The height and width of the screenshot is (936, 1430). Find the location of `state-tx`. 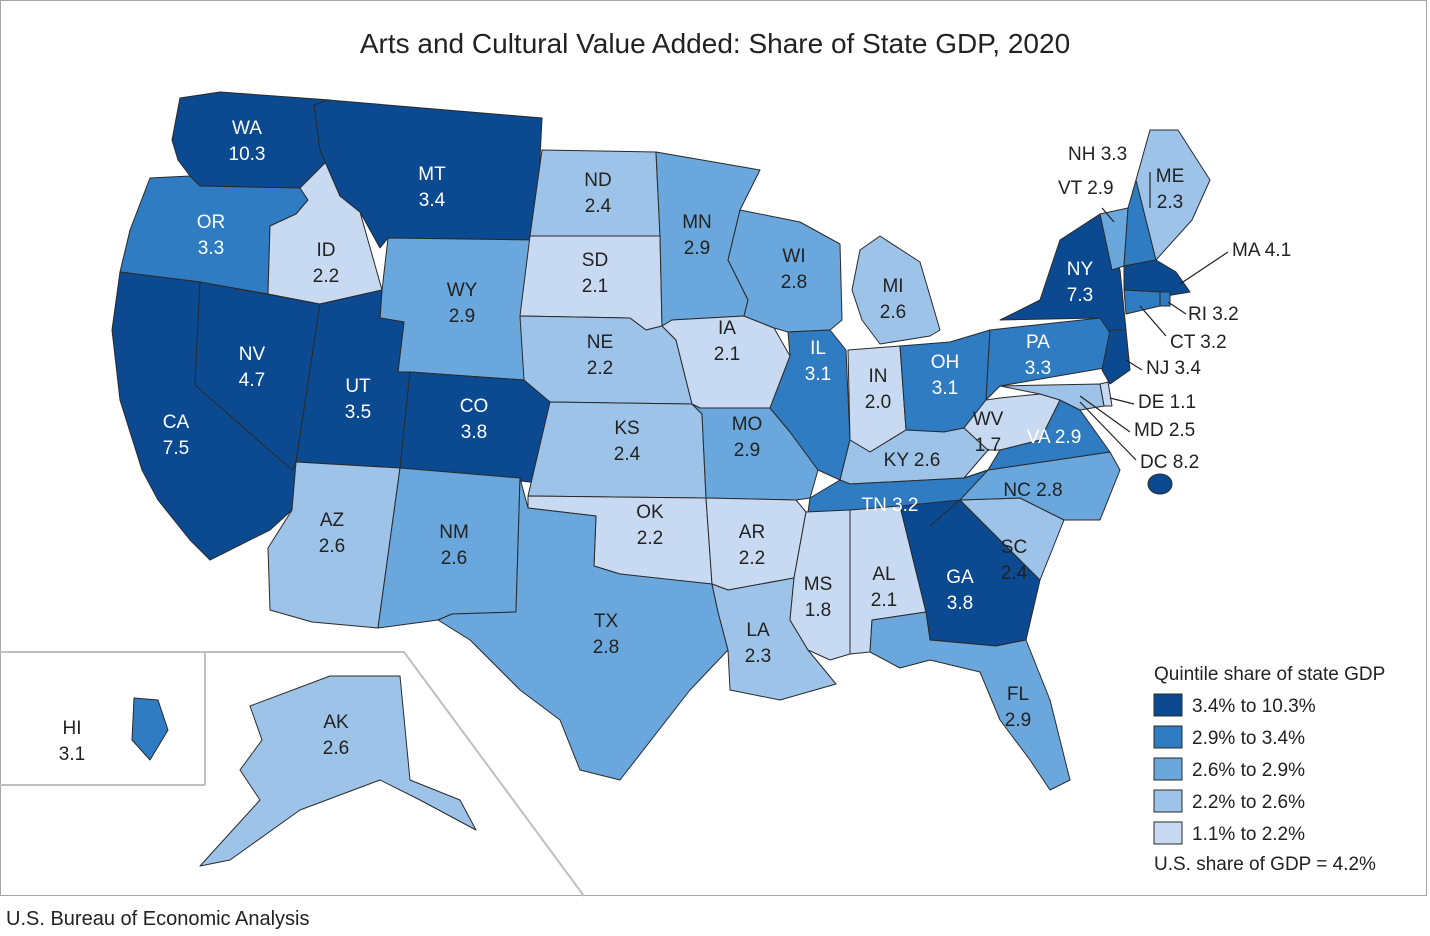

state-tx is located at coordinates (583, 629).